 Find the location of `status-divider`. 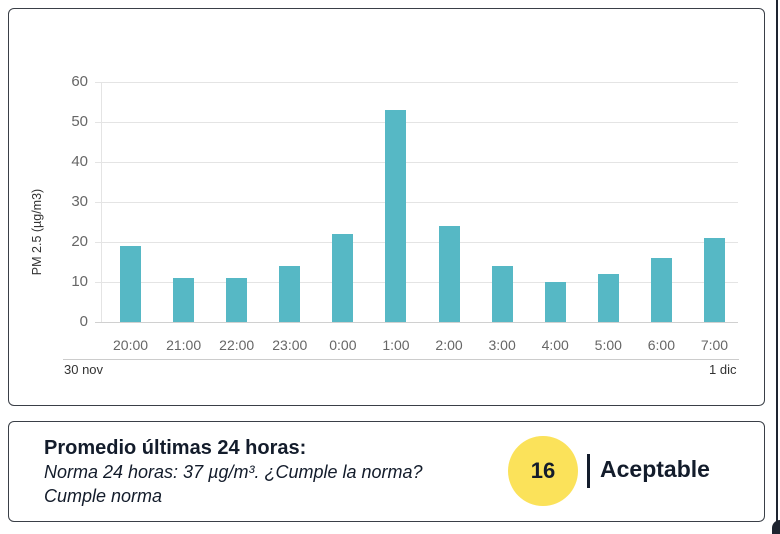

status-divider is located at coordinates (588, 471).